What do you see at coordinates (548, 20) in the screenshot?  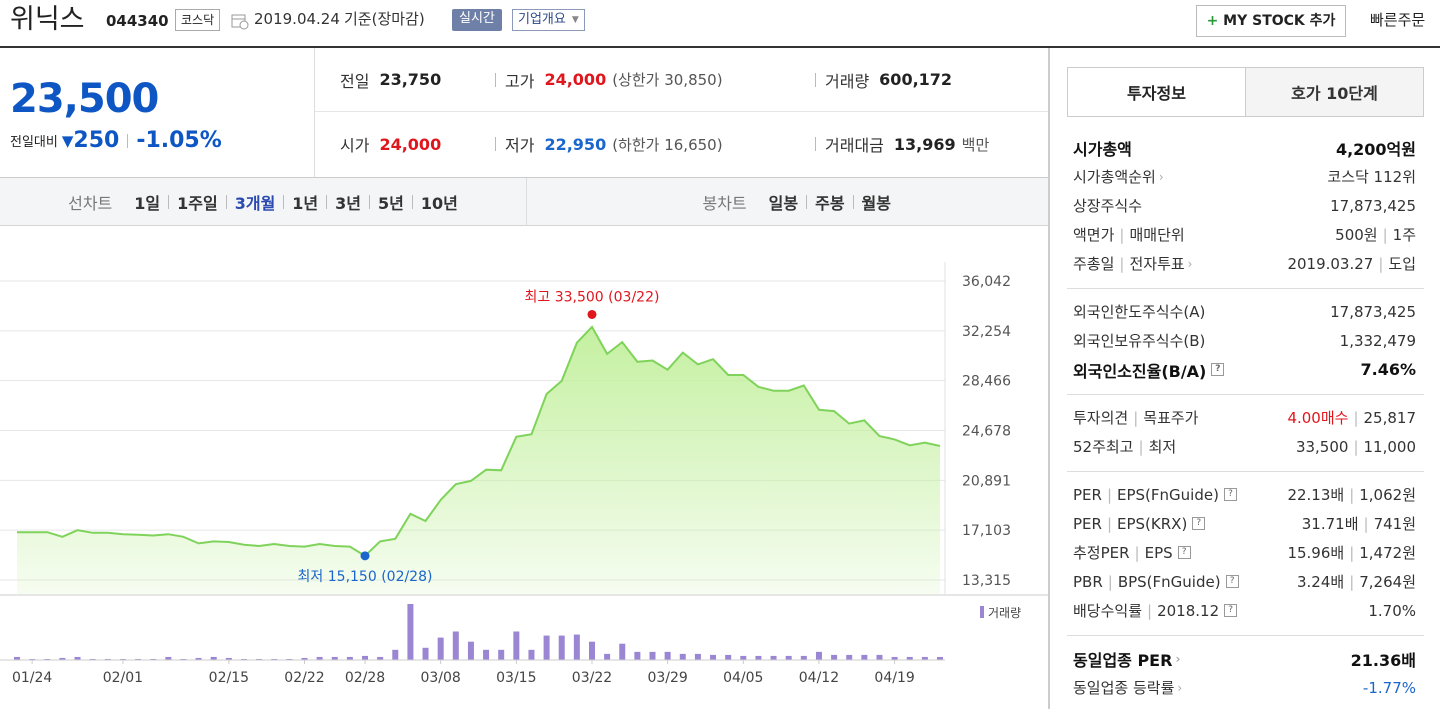 I see `company-dropdown: 기업개요 ▼` at bounding box center [548, 20].